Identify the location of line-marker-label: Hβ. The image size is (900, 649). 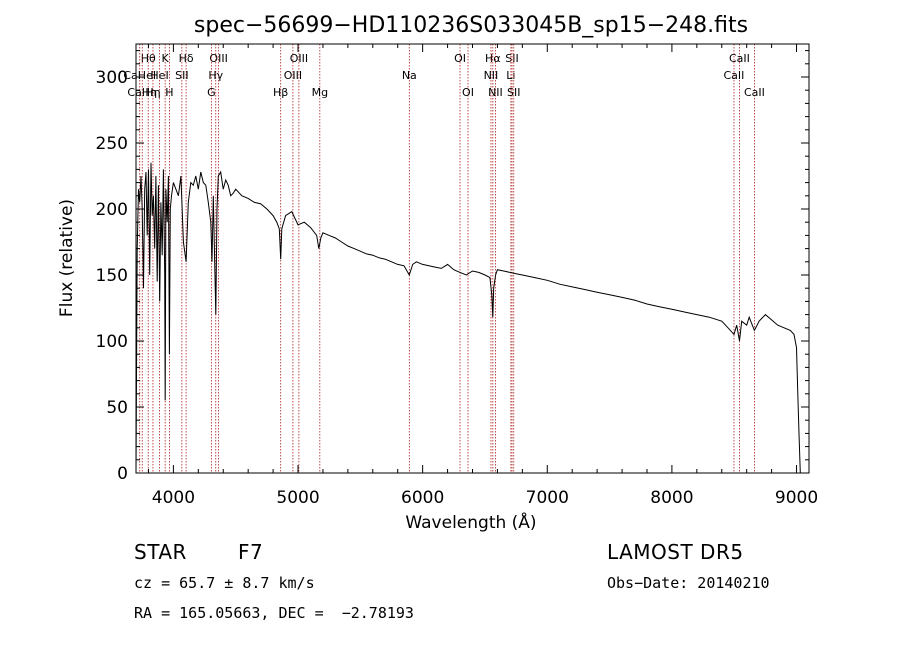
(280, 92).